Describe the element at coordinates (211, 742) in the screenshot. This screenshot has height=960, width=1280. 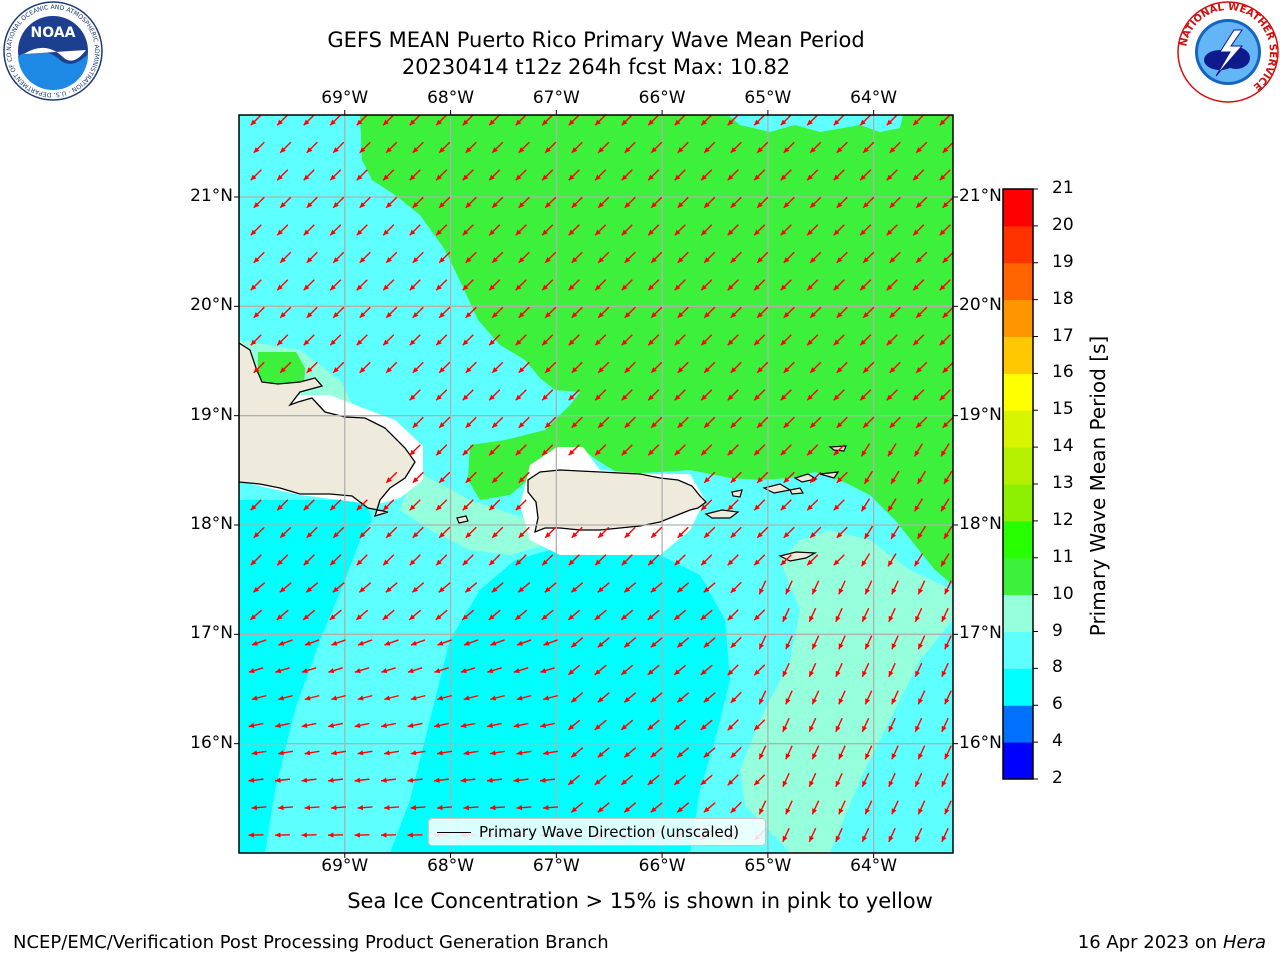
I see `latitude-label: 16°N` at that location.